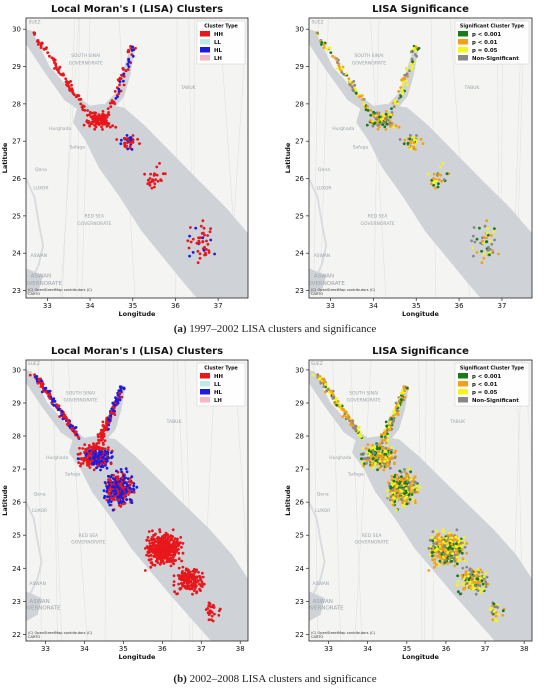  Describe the element at coordinates (16, 104) in the screenshot. I see `y-tick-label: 28` at that location.